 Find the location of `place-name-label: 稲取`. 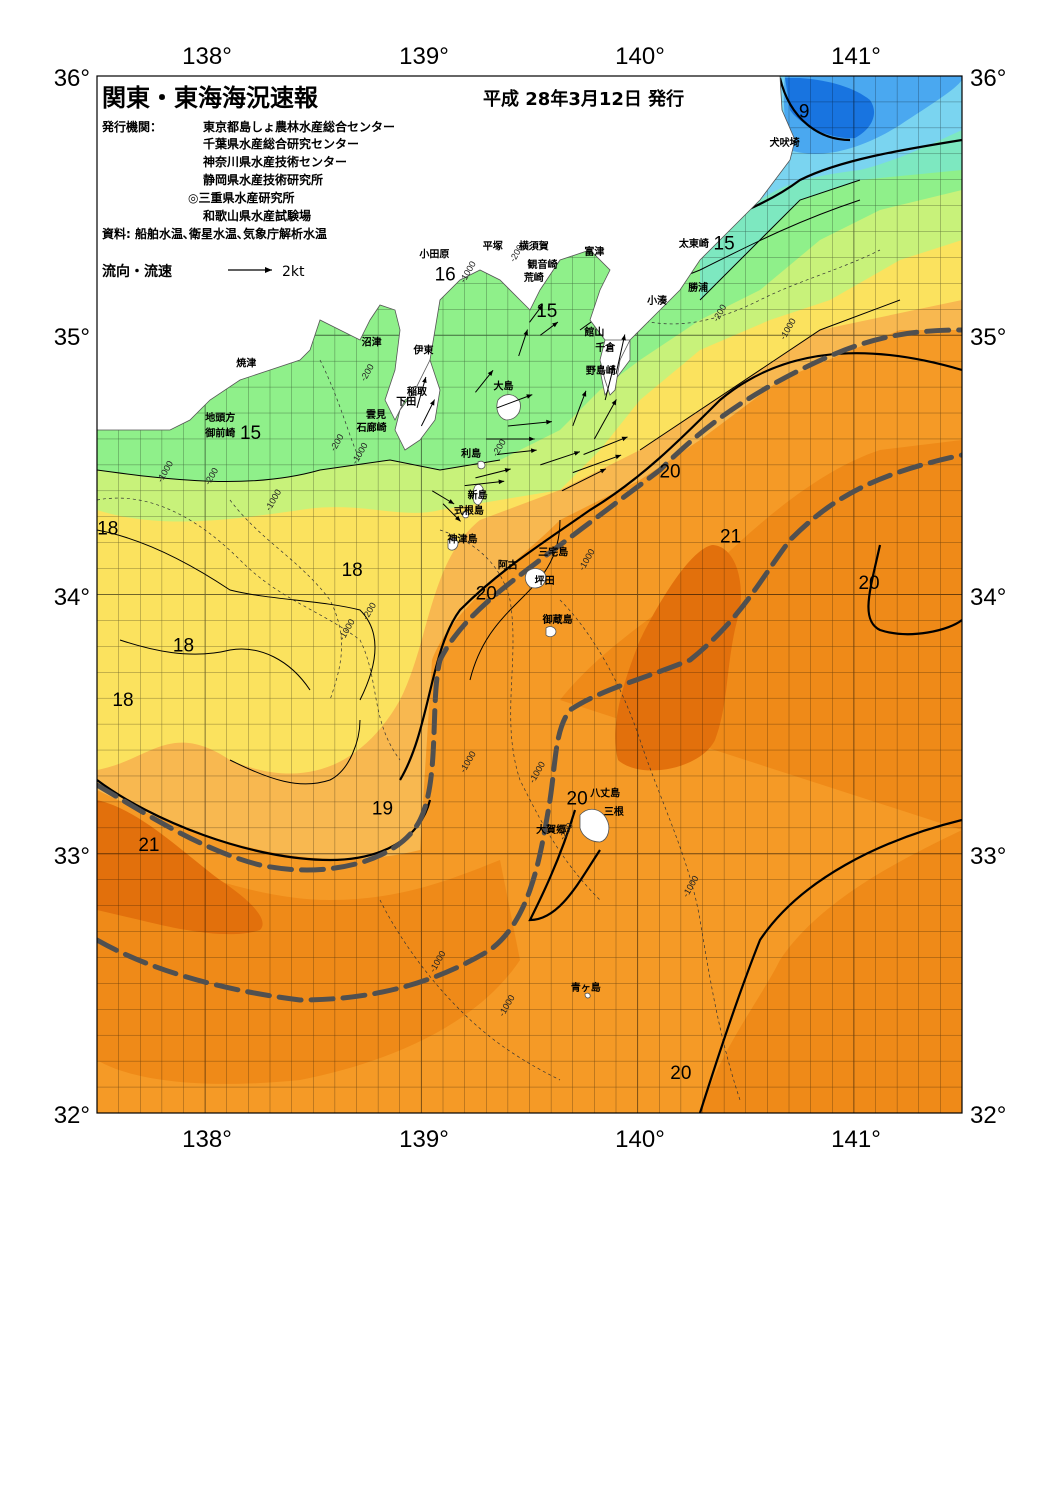

place-name-label: 稲取 is located at coordinates (417, 391).